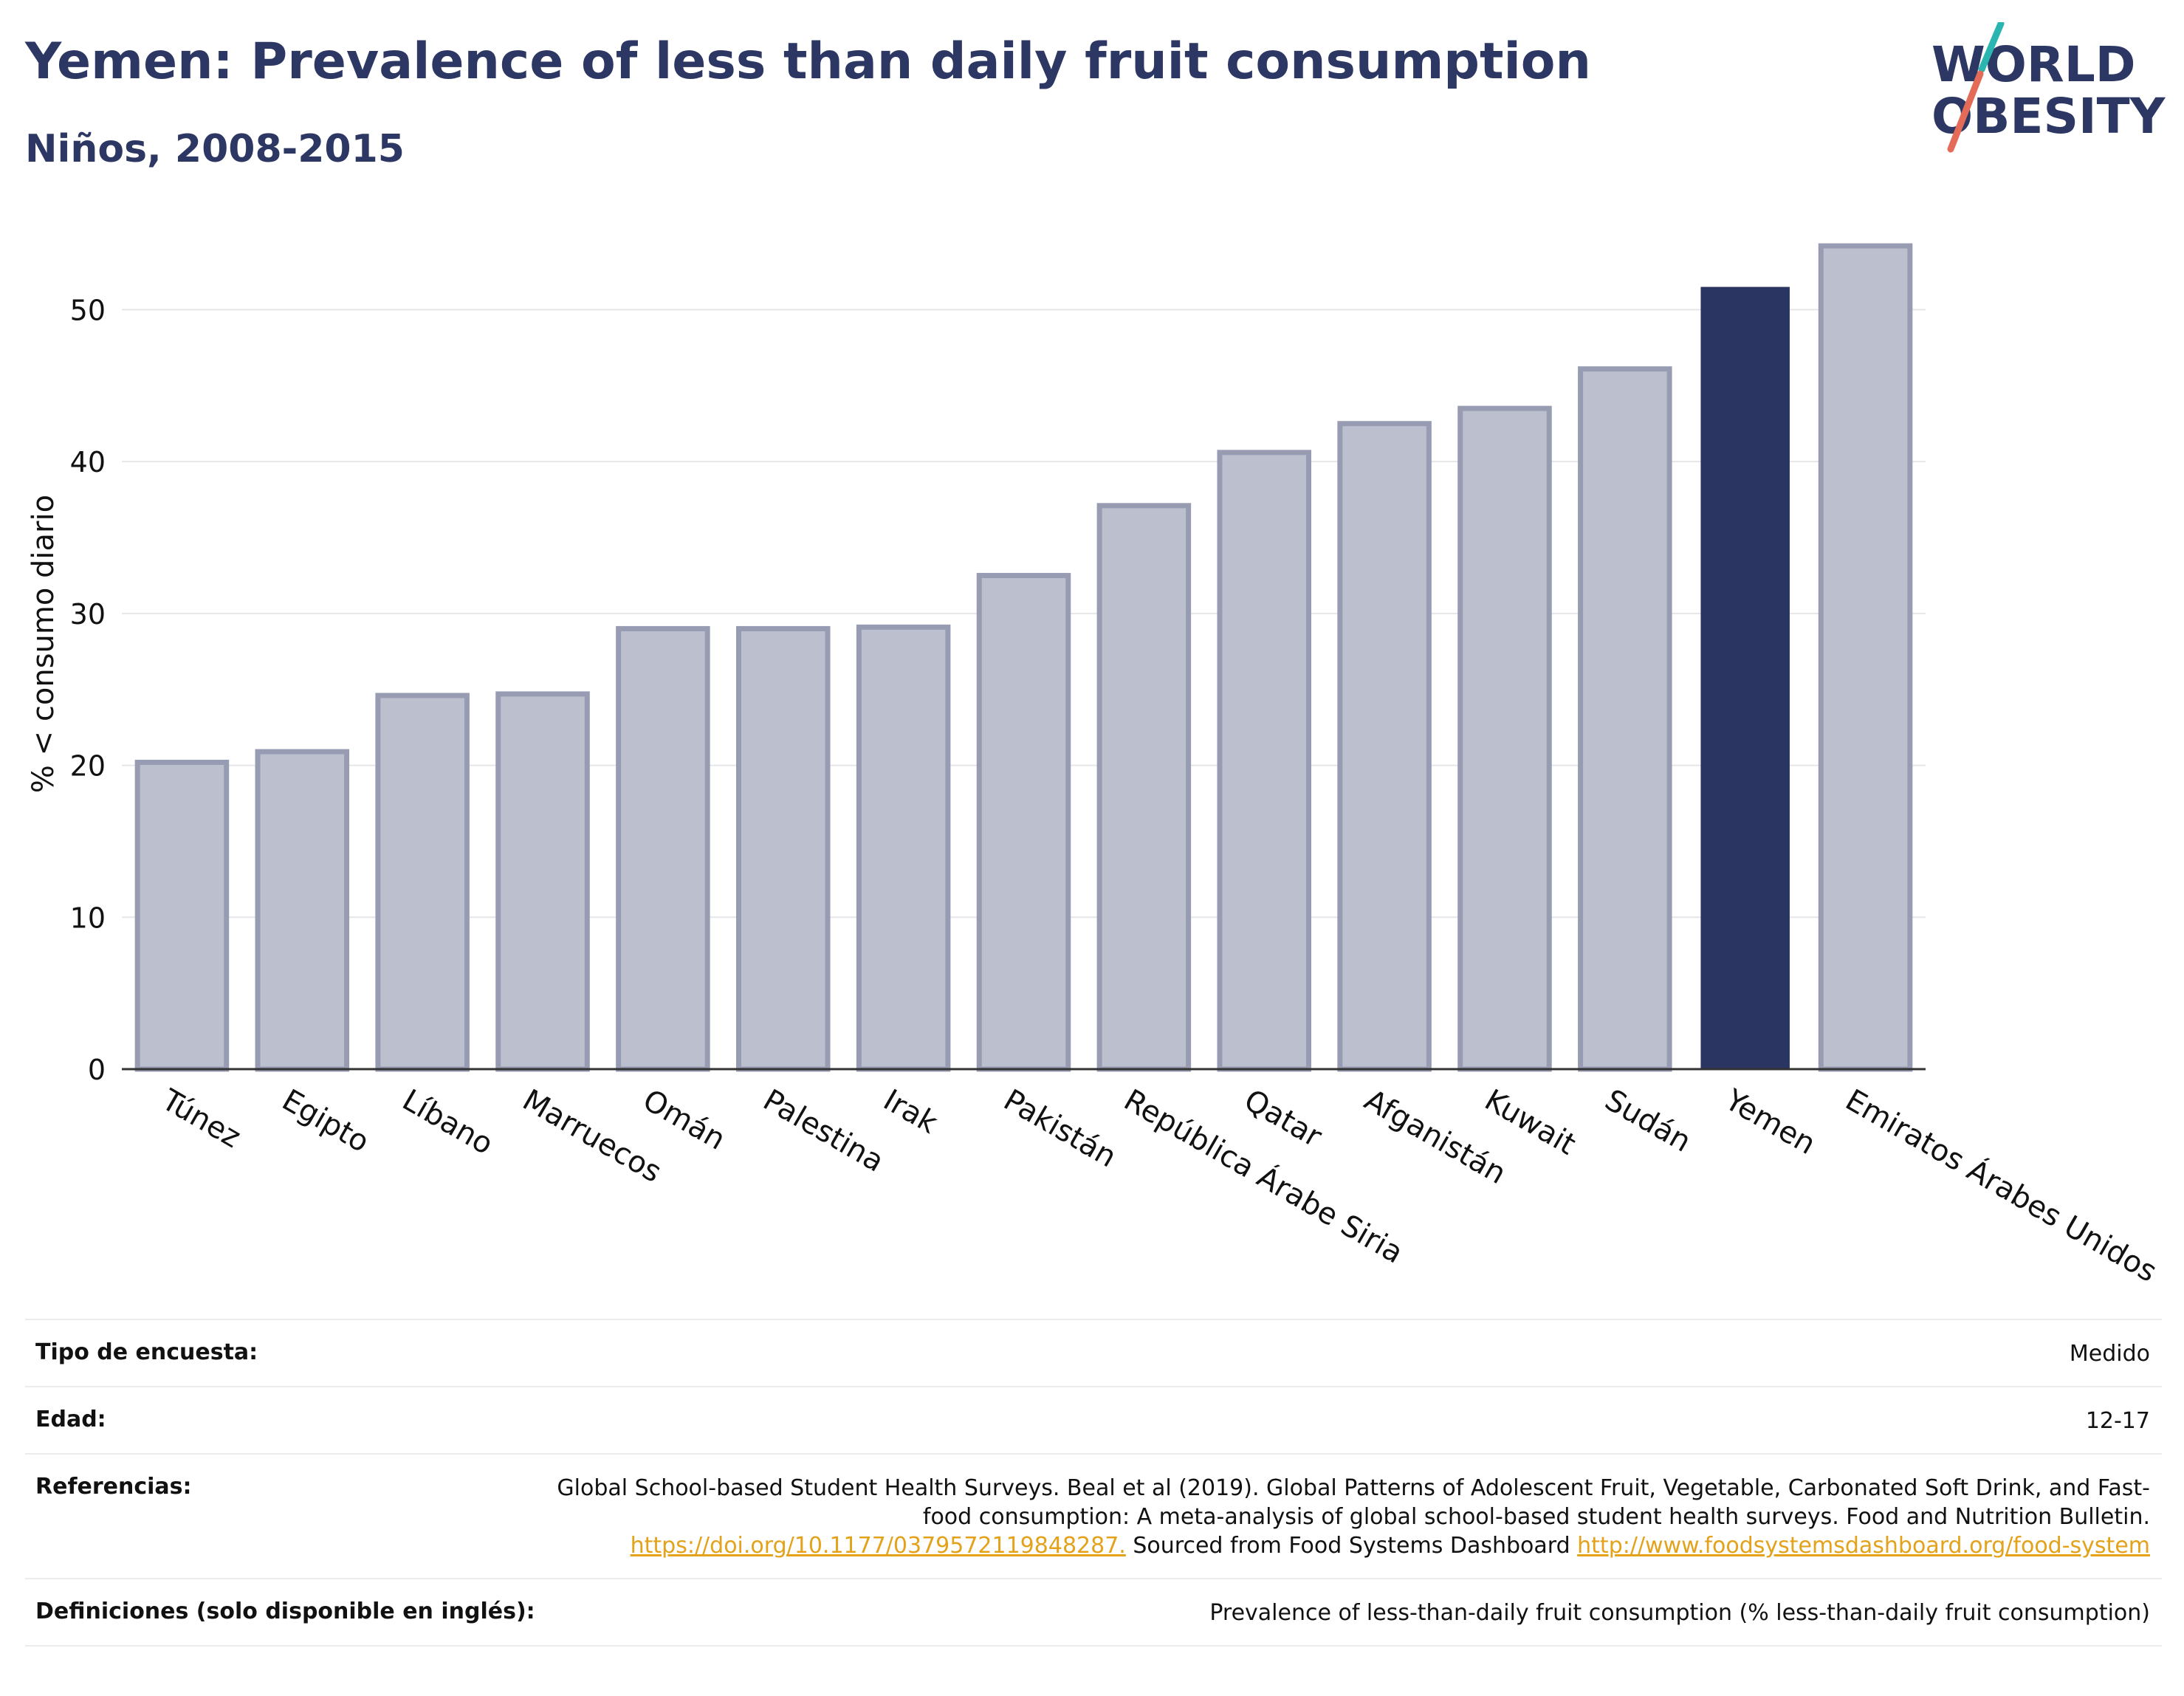 The image size is (2184, 1696). Describe the element at coordinates (543, 881) in the screenshot. I see `bar-marruecos` at that location.